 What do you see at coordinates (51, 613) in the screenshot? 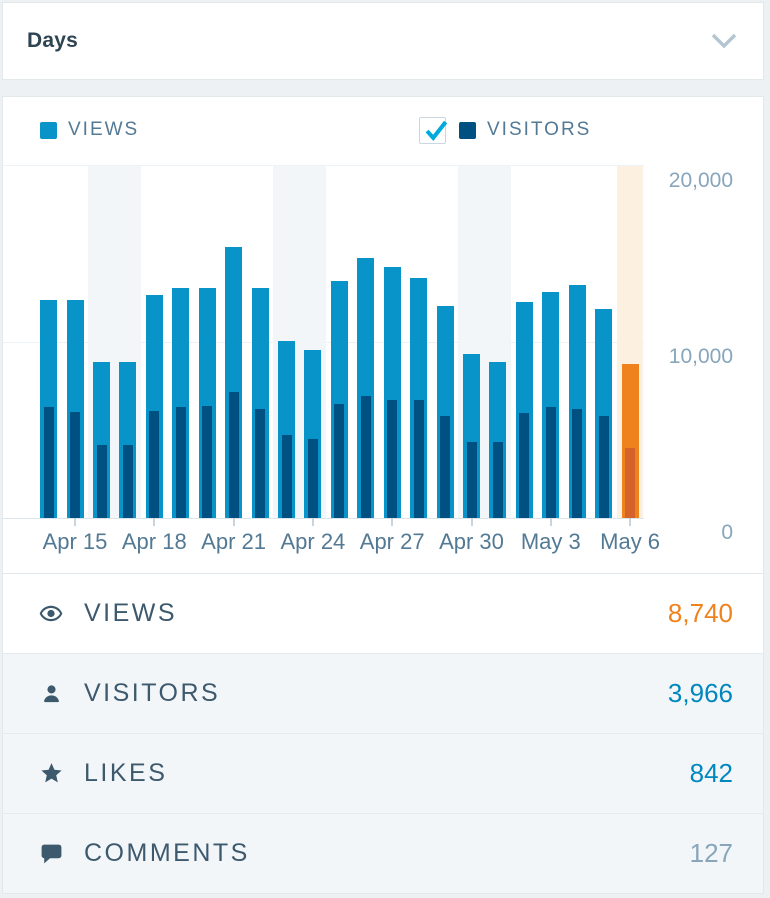
I see `eye-icon` at bounding box center [51, 613].